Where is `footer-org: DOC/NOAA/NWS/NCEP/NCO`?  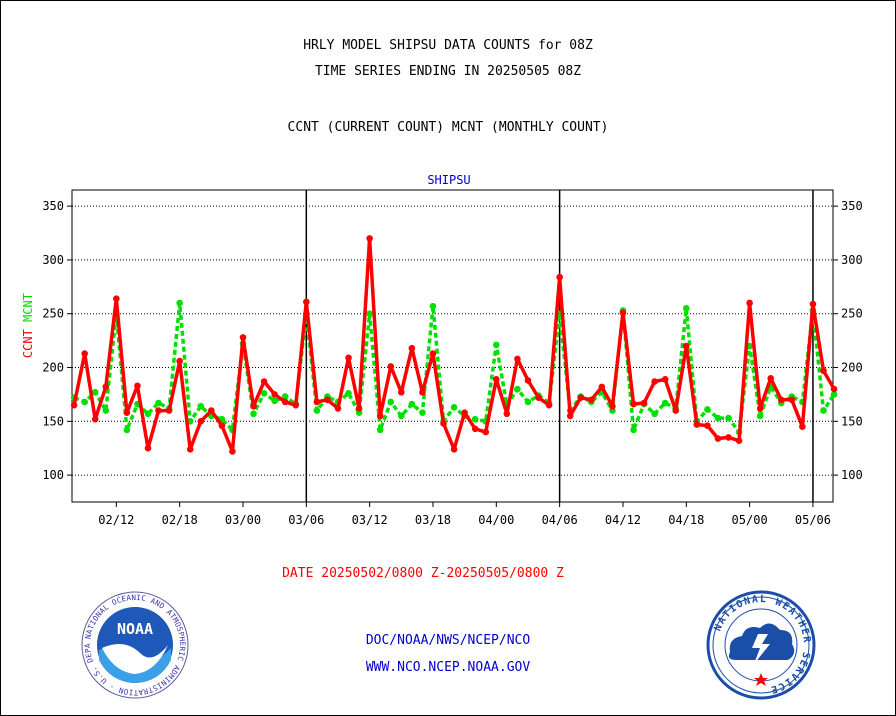
footer-org: DOC/NOAA/NWS/NCEP/NCO is located at coordinates (448, 640).